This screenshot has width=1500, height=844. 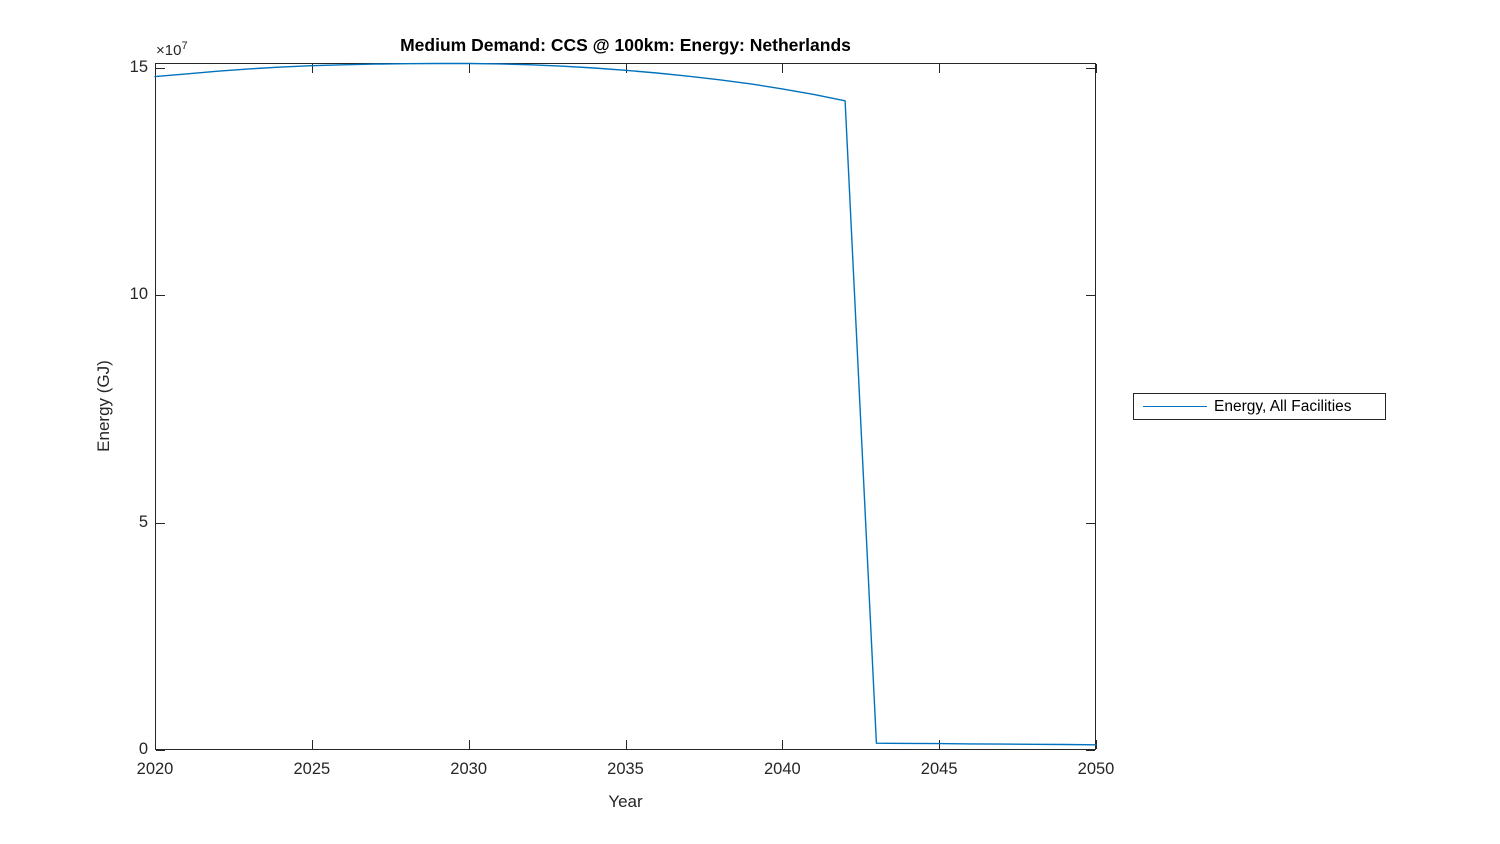 I want to click on legend: Energy, All Facilities, so click(x=1259, y=406).